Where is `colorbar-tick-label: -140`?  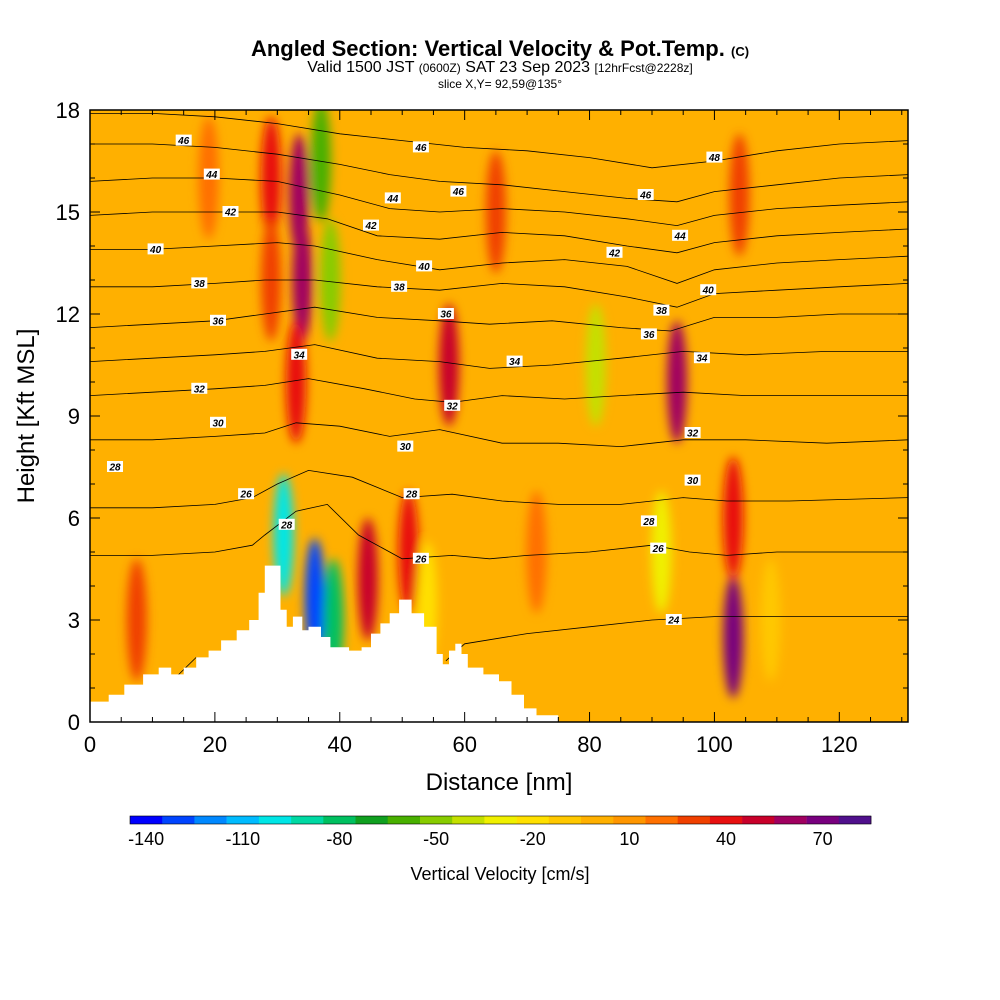
colorbar-tick-label: -140 is located at coordinates (146, 839).